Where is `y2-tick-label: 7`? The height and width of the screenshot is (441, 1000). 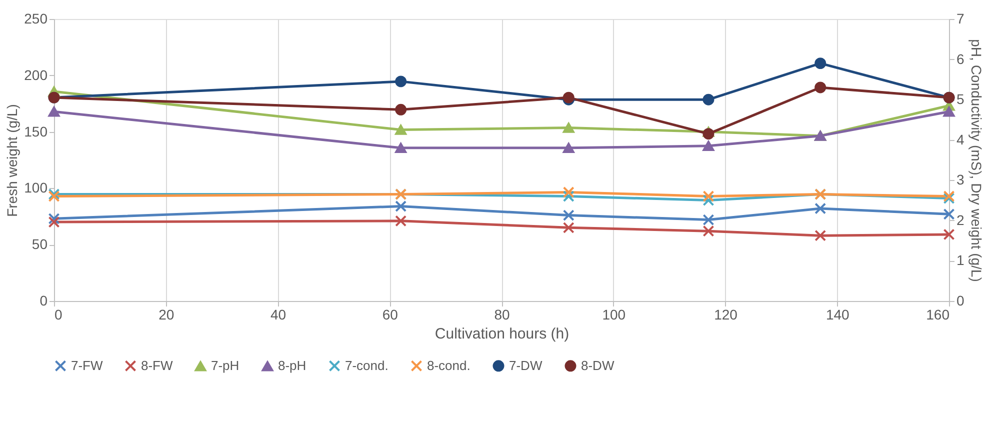 y2-tick-label: 7 is located at coordinates (960, 18).